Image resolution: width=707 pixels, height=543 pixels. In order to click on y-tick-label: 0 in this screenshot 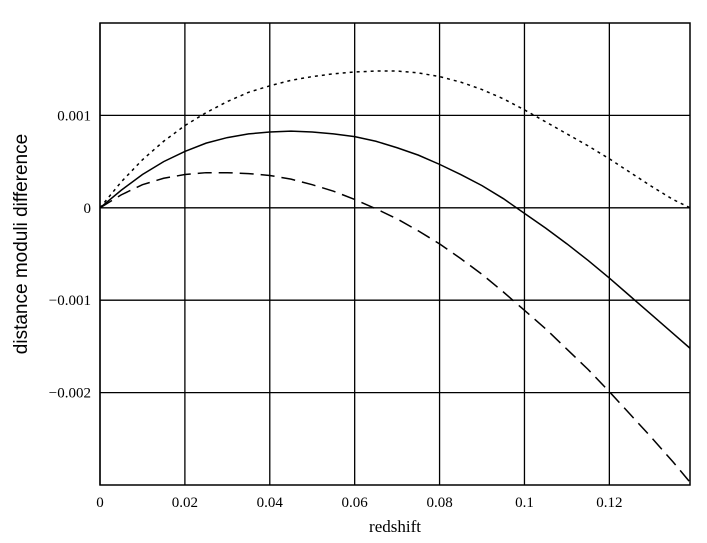, I will do `click(88, 209)`.